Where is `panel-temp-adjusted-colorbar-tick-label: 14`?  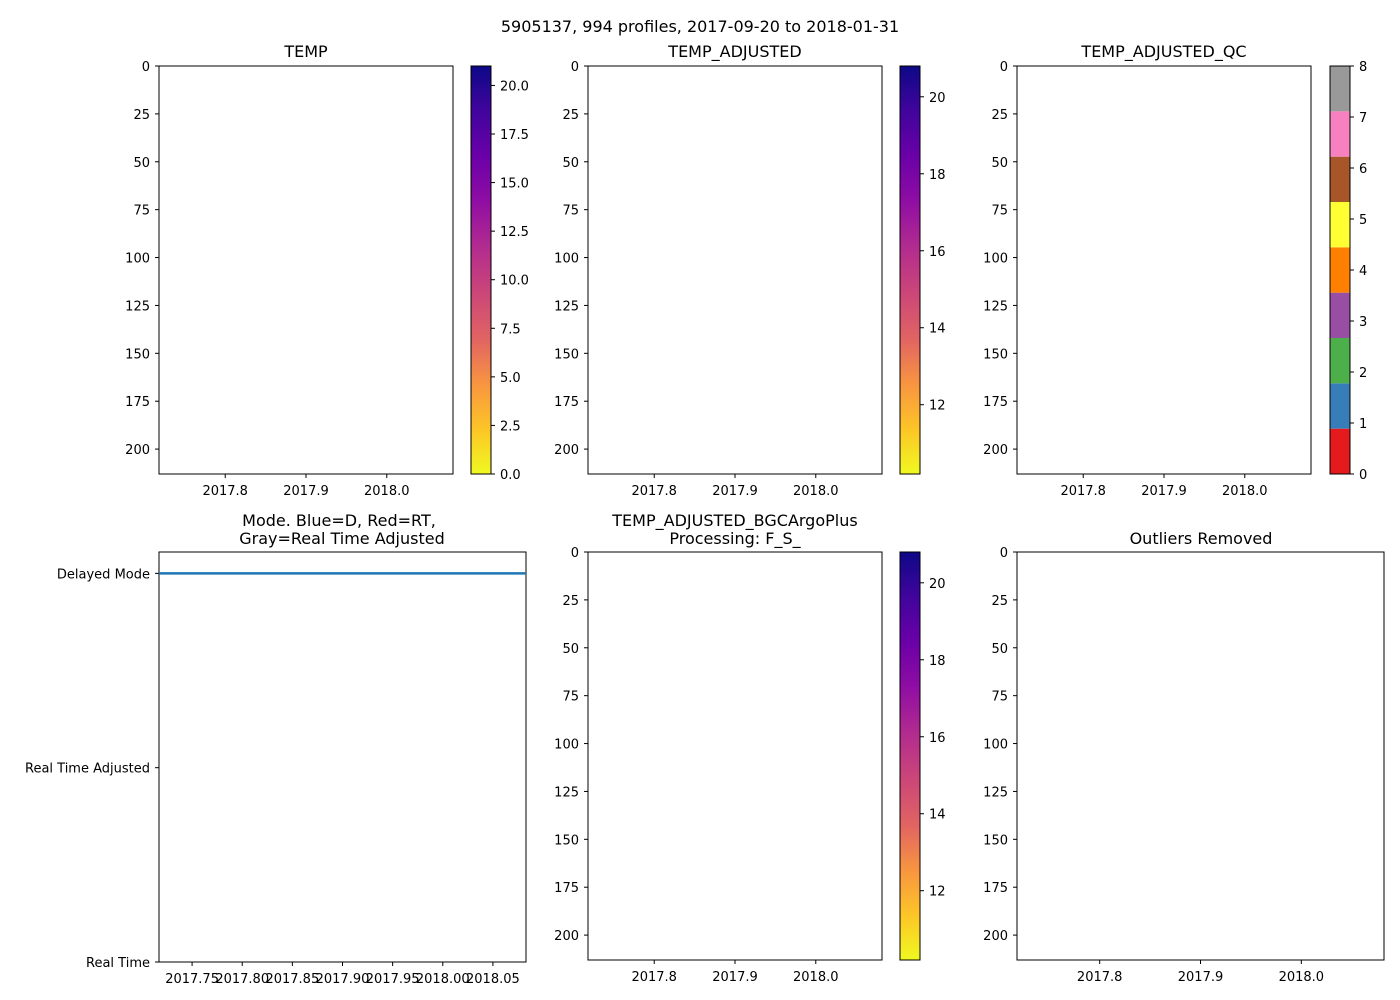
panel-temp-adjusted-colorbar-tick-label: 14 is located at coordinates (937, 329).